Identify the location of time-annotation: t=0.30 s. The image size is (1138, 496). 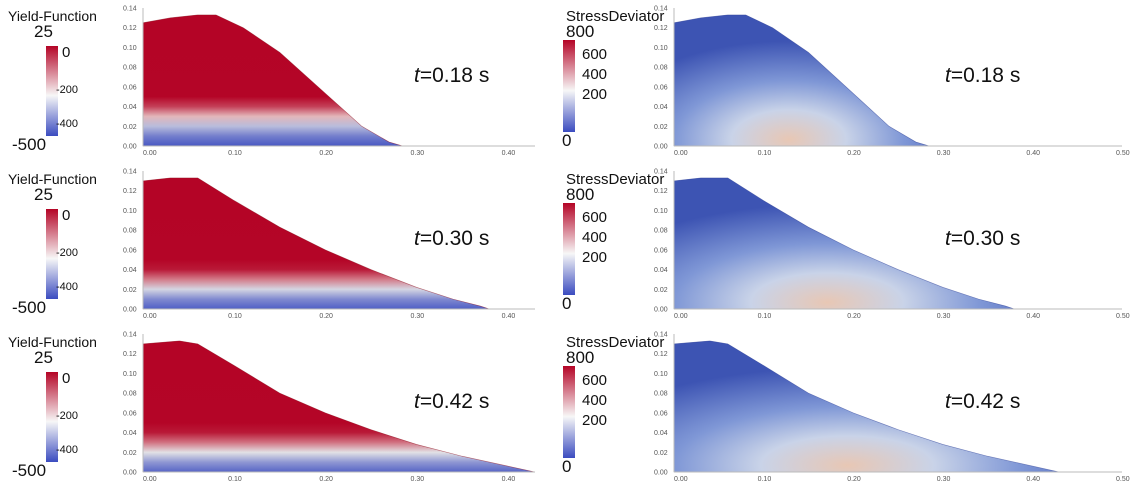
(982, 238).